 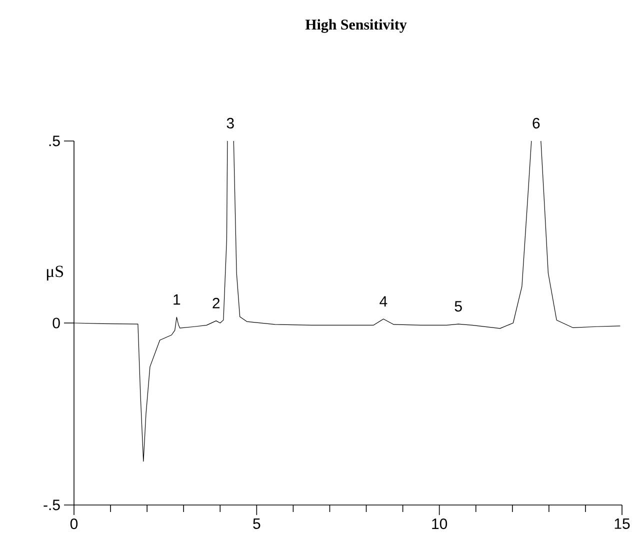 What do you see at coordinates (74, 524) in the screenshot?
I see `x-tick-label: 0` at bounding box center [74, 524].